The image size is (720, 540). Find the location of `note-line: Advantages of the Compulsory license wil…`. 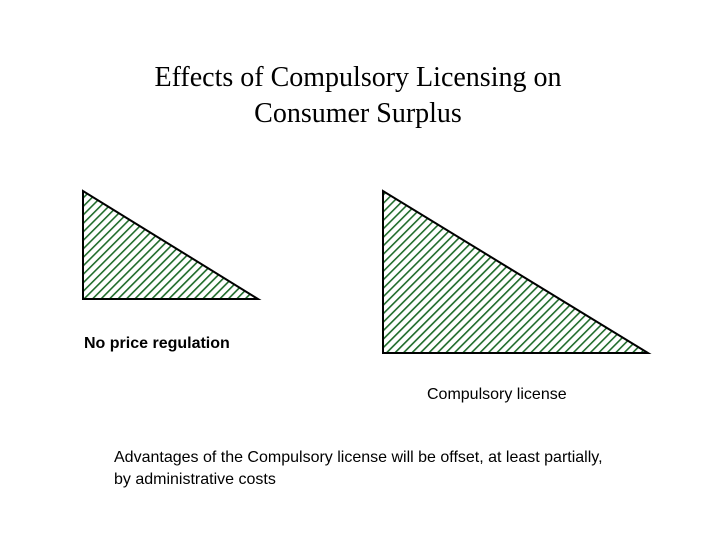

note-line: Advantages of the Compulsory license wil… is located at coordinates (358, 457).